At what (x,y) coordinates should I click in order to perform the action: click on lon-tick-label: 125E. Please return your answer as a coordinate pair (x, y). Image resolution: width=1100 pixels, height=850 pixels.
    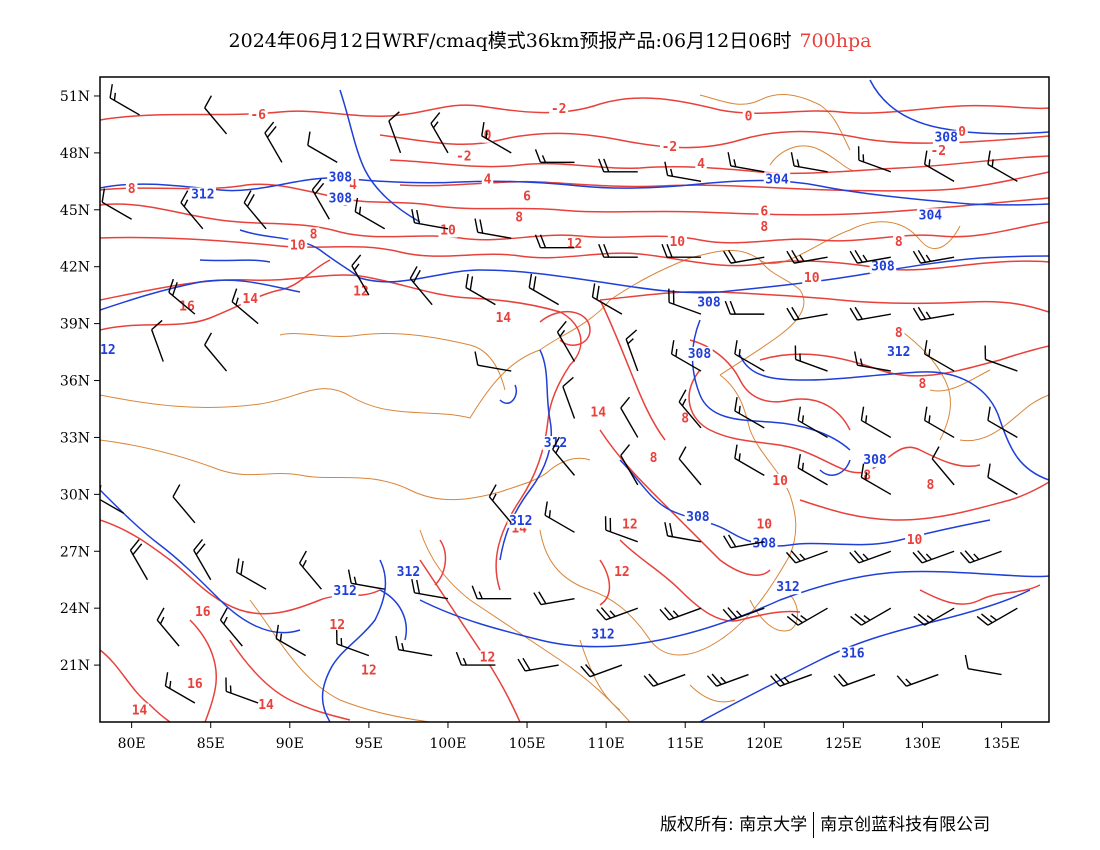
    Looking at the image, I should click on (843, 744).